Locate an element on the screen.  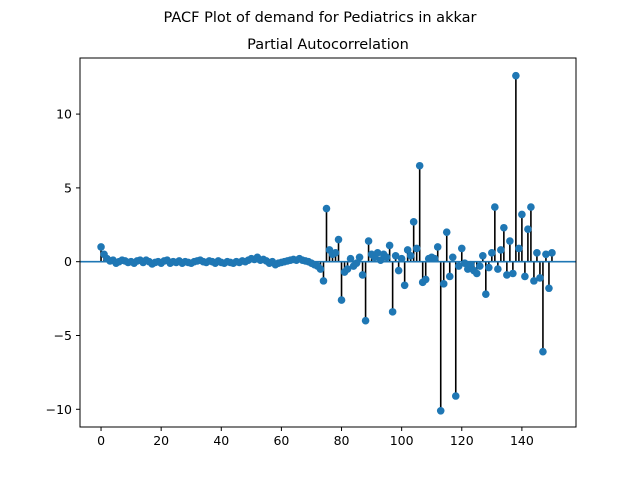
x-tick-label: 40 is located at coordinates (221, 440).